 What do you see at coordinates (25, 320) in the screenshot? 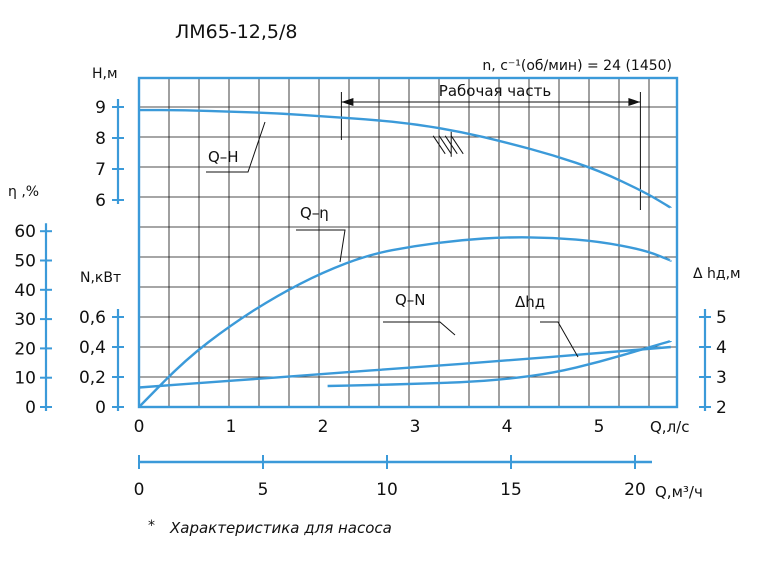
I see `eta-tick-label: 30` at bounding box center [25, 320].